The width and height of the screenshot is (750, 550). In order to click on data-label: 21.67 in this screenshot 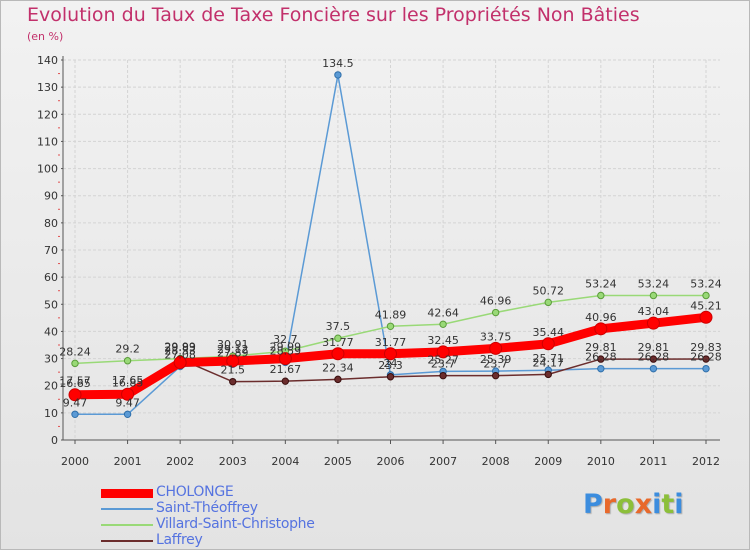, I will do `click(286, 369)`.